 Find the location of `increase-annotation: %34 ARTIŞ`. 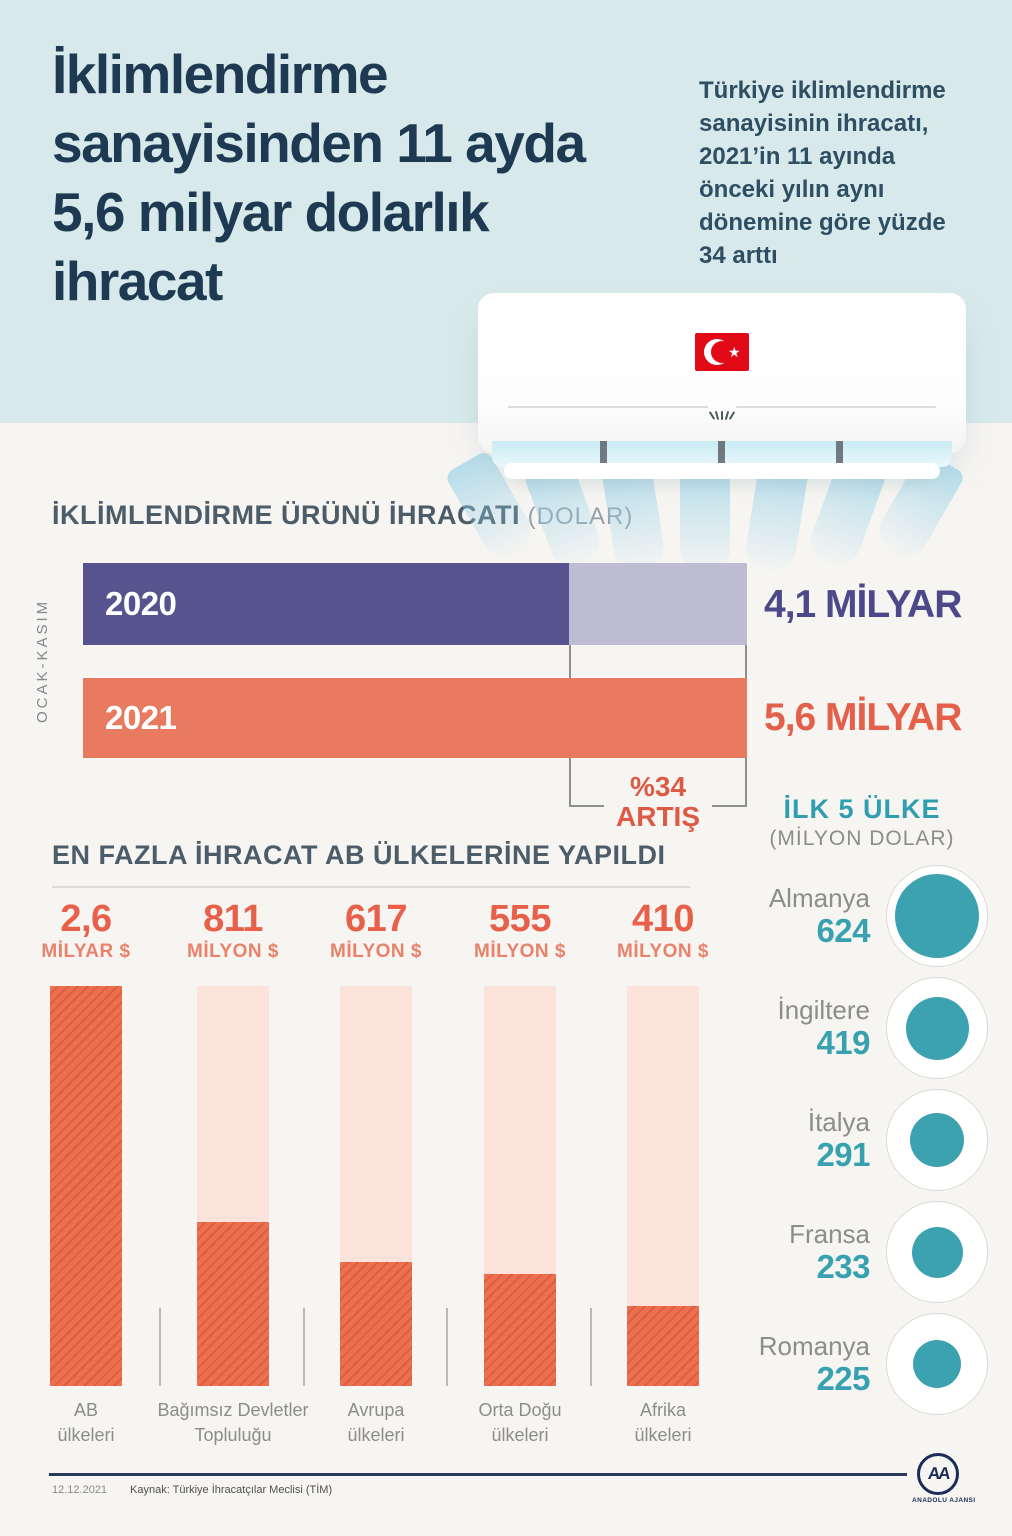

increase-annotation: %34 ARTIŞ is located at coordinates (658, 801).